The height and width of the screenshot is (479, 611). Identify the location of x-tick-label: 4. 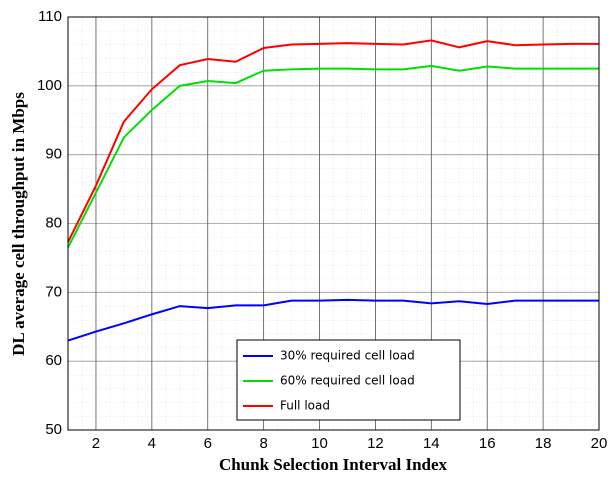
(152, 443).